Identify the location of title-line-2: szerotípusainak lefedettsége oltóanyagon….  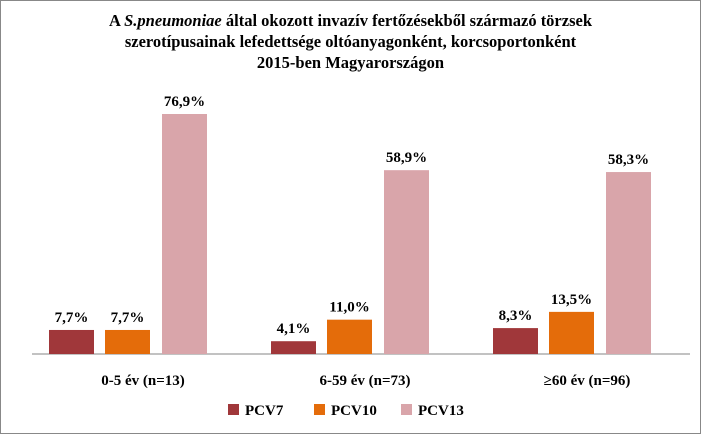
(350, 41).